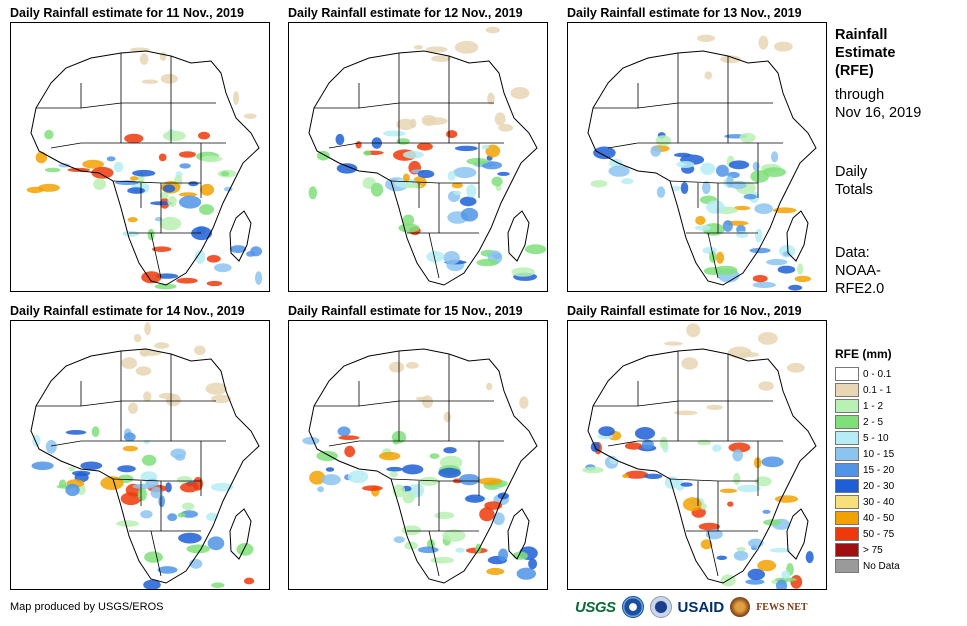 The image size is (967, 626). I want to click on daily-totals-label: Daily Totals, so click(854, 181).